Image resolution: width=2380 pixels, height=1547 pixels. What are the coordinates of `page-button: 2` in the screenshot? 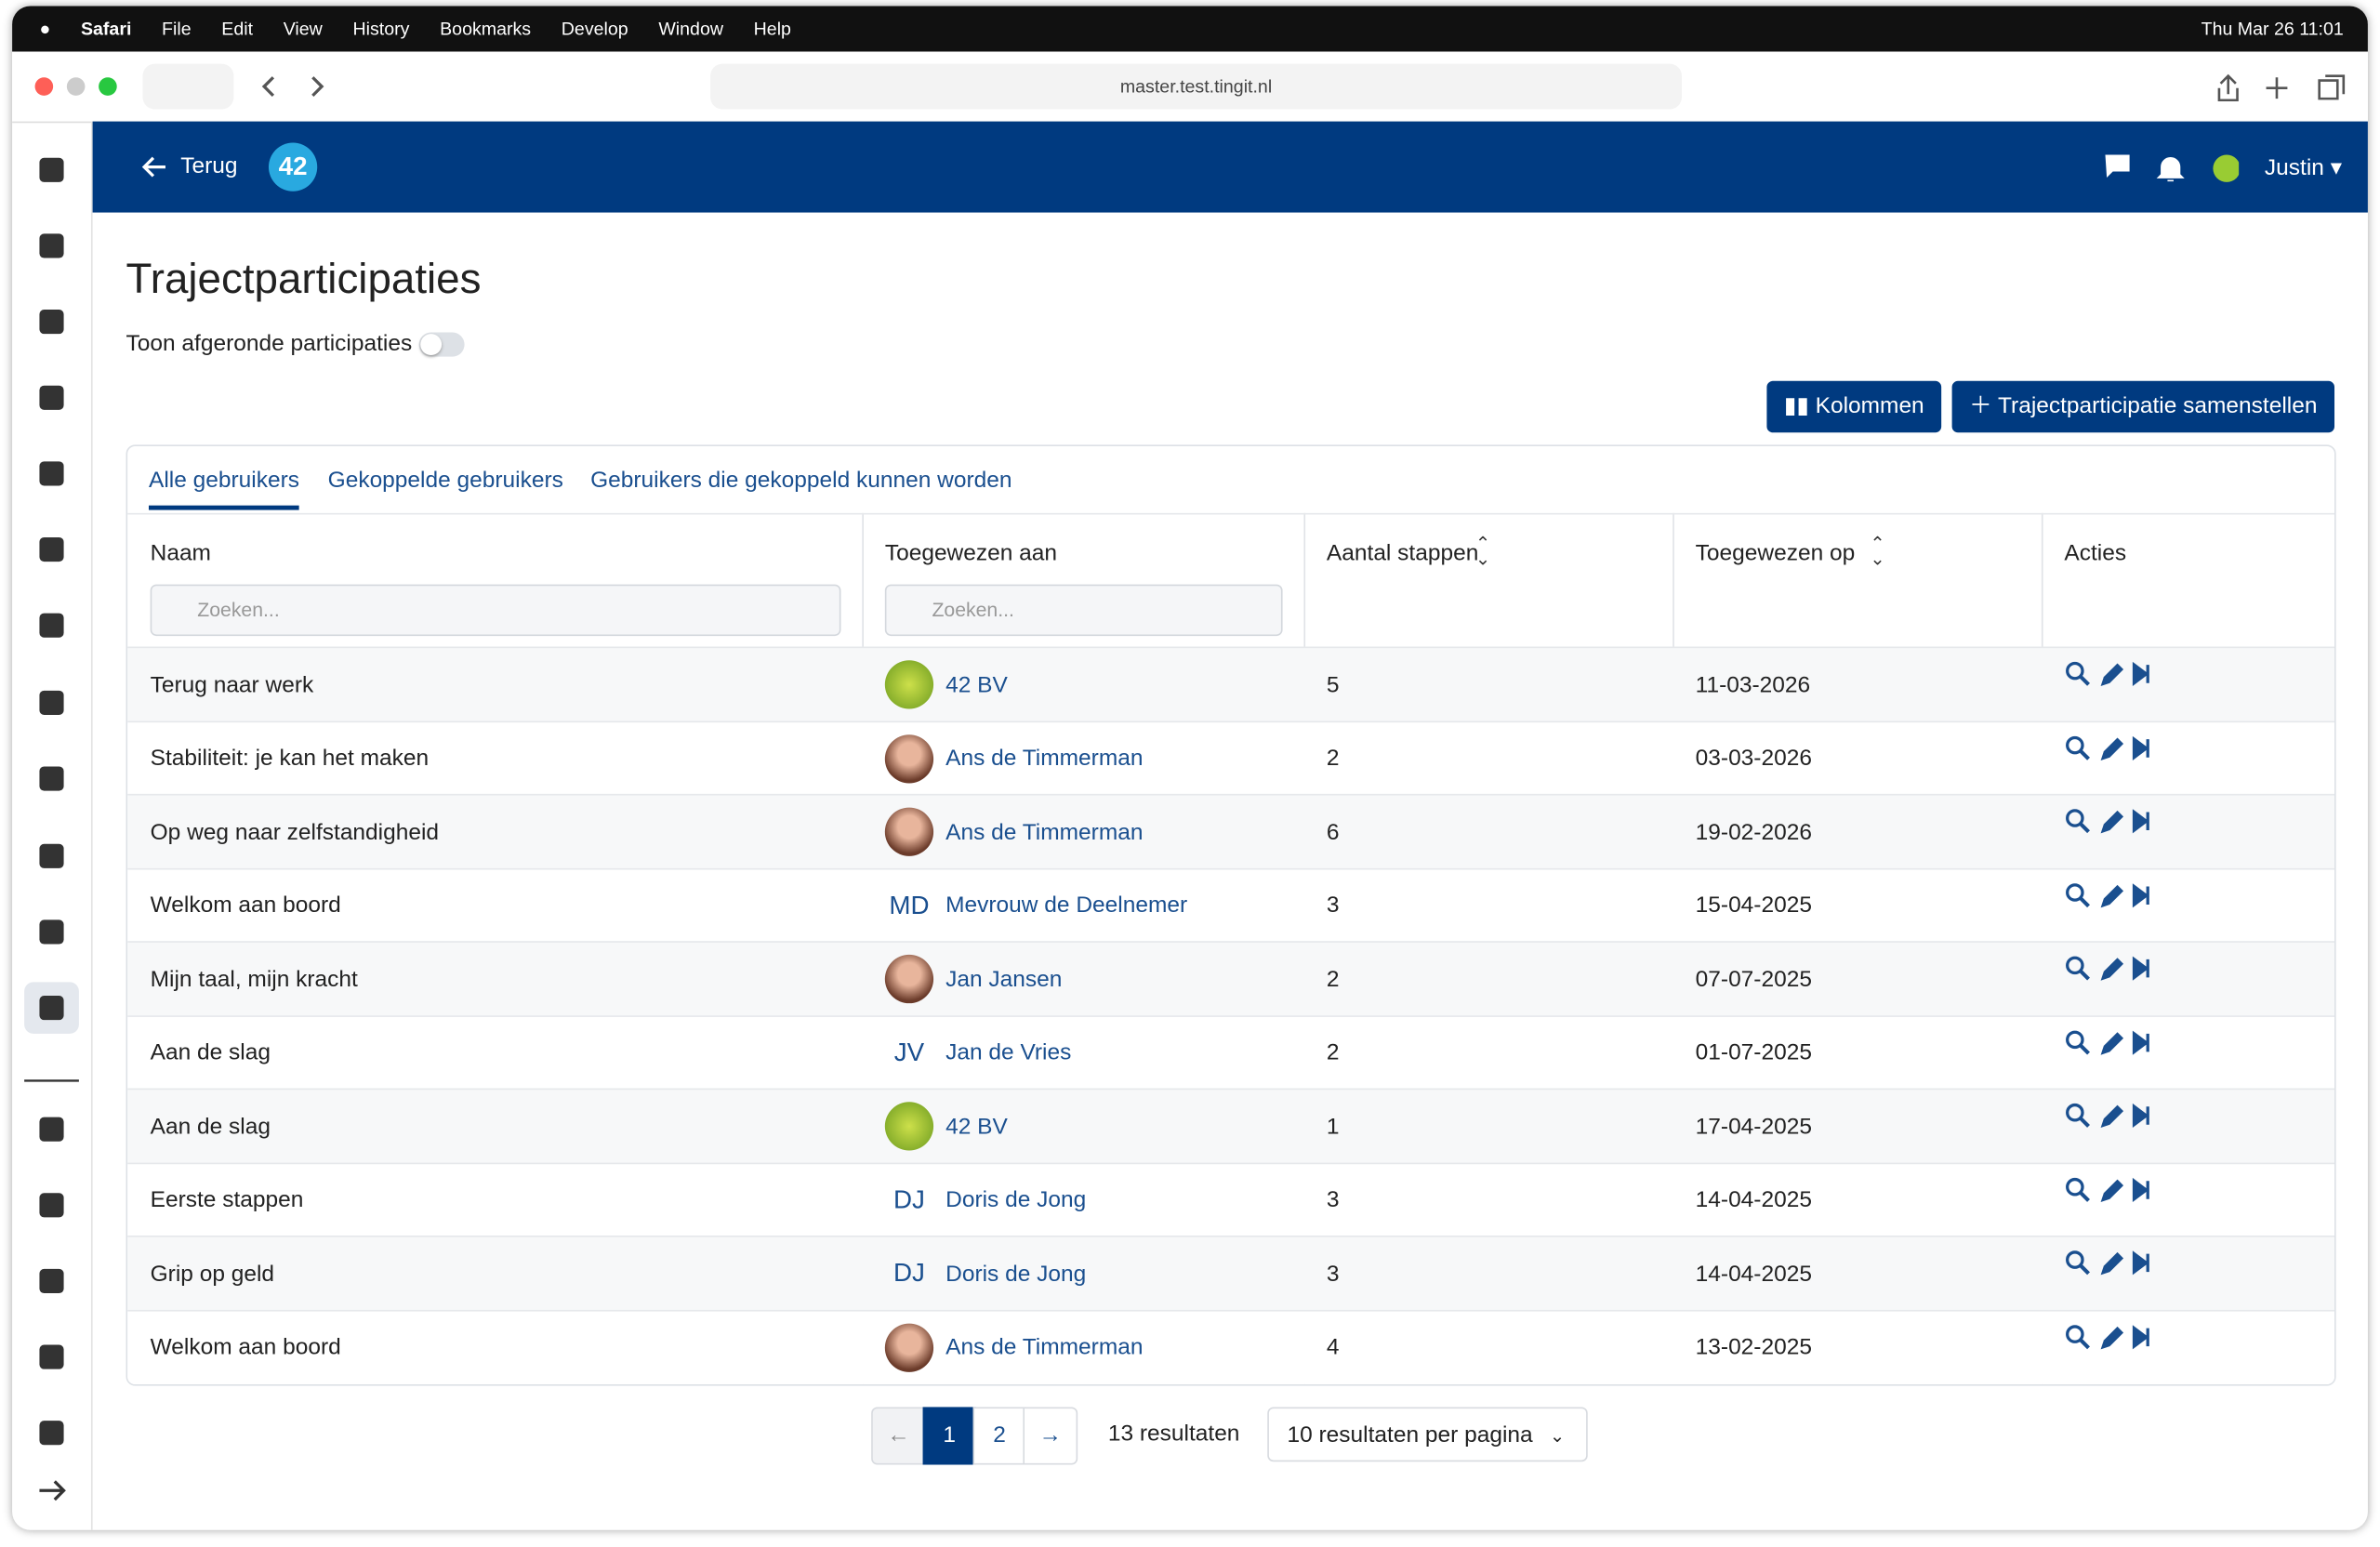 It's located at (999, 1436).